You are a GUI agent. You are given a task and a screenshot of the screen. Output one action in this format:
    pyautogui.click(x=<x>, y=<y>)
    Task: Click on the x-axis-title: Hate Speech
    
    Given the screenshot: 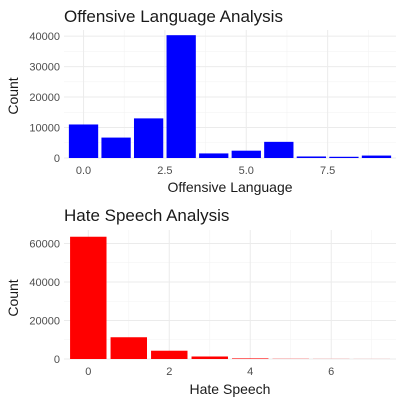 What is the action you would take?
    pyautogui.click(x=230, y=389)
    